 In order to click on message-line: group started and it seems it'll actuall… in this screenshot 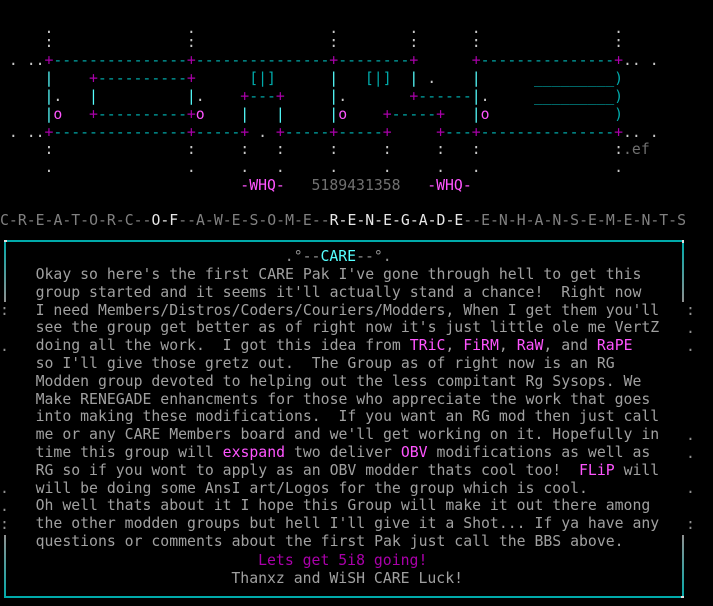, I will do `click(339, 293)`.